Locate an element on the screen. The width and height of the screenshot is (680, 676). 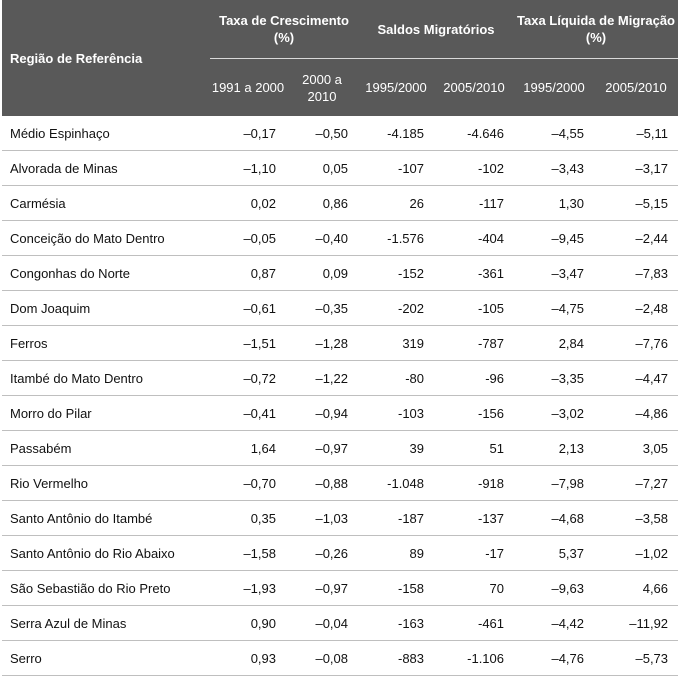
region-name: Morro do Pilar is located at coordinates (106, 413).